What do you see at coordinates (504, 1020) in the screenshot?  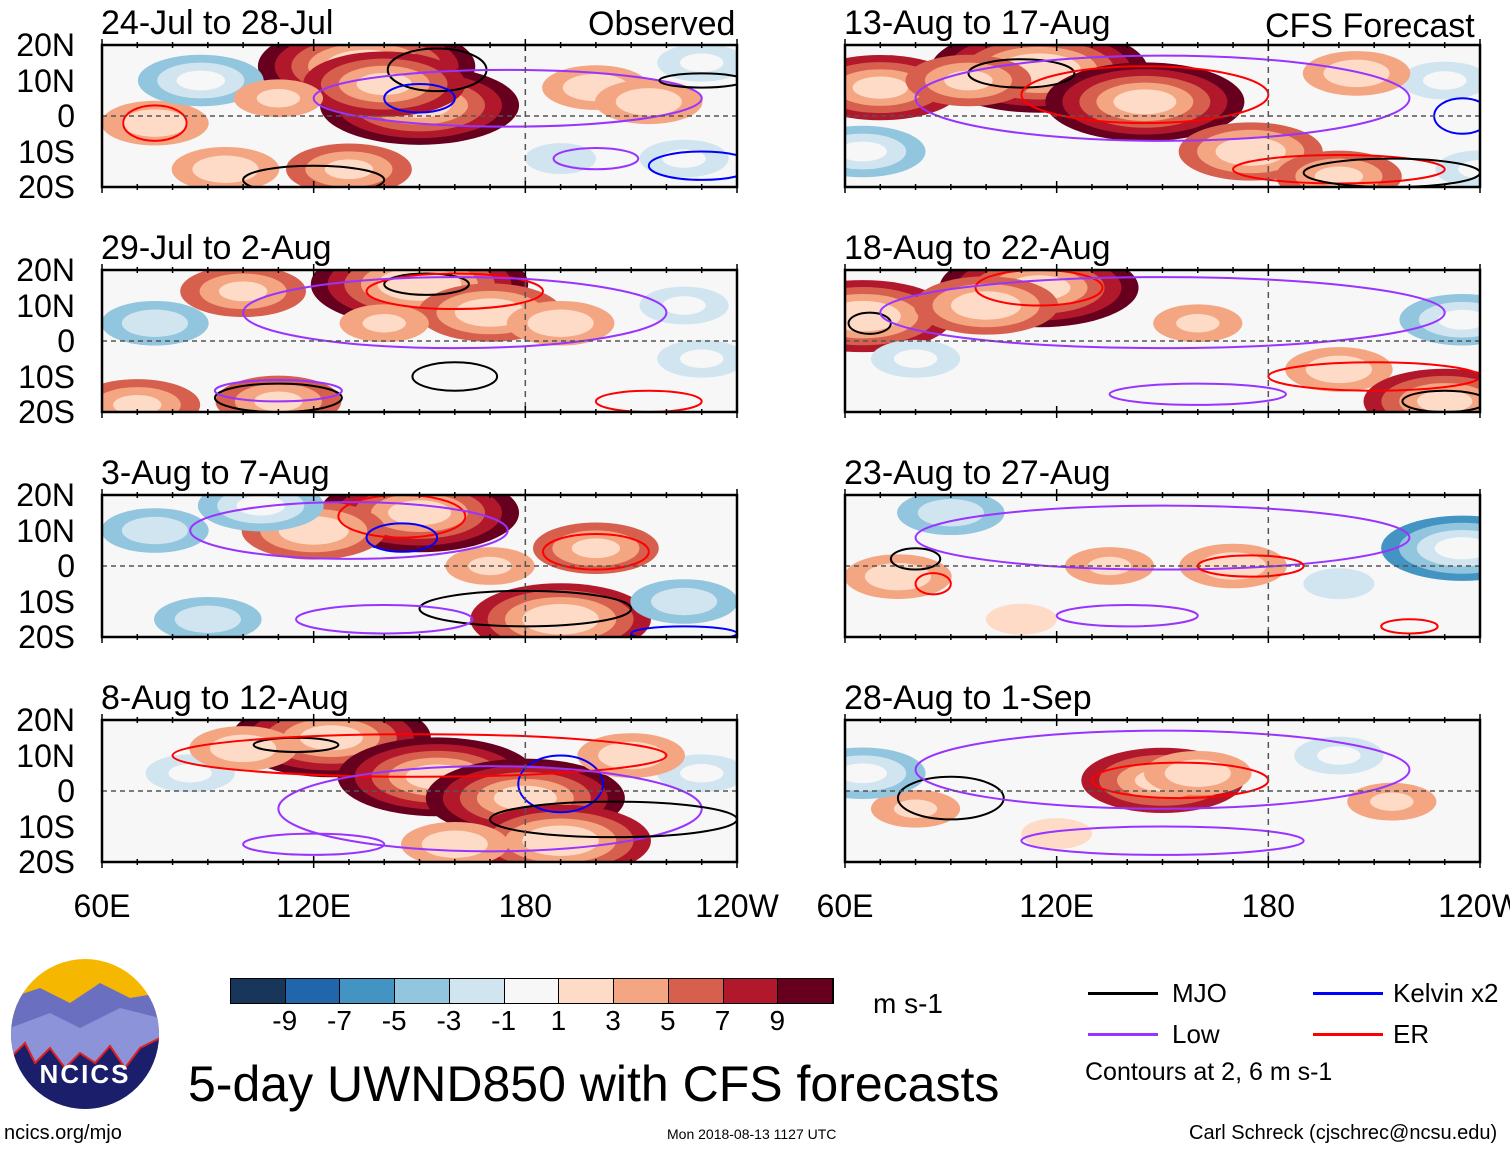 I see `colorbar-label: -1` at bounding box center [504, 1020].